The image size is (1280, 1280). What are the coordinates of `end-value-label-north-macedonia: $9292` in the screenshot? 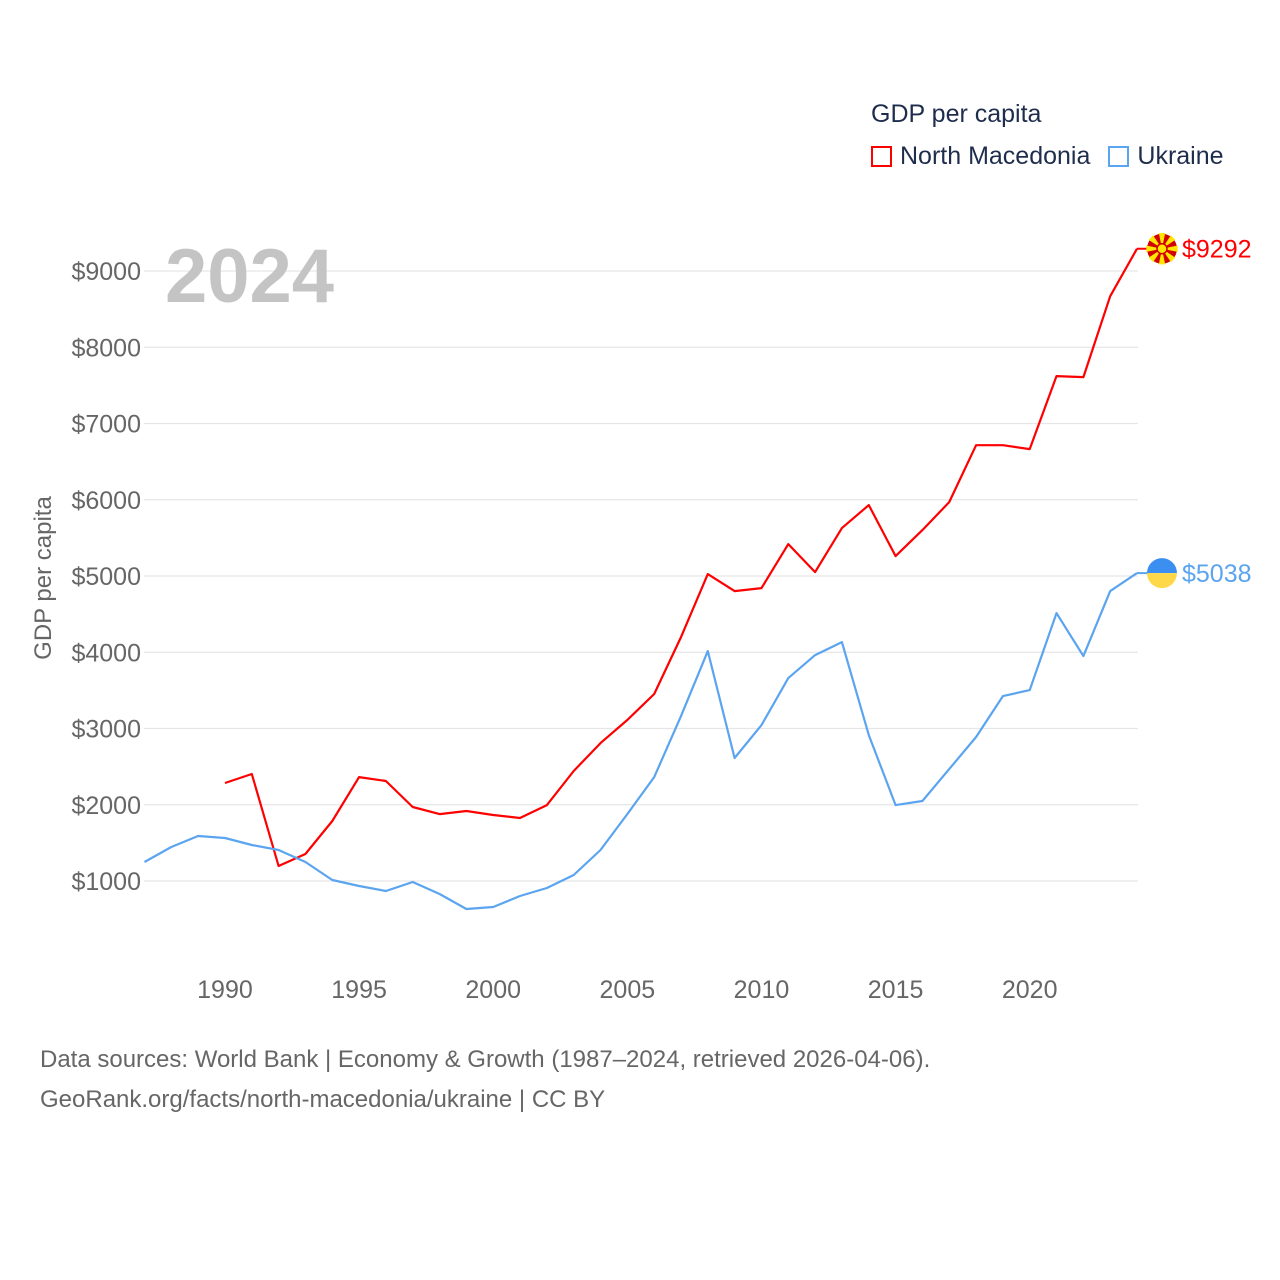 It's located at (1217, 250).